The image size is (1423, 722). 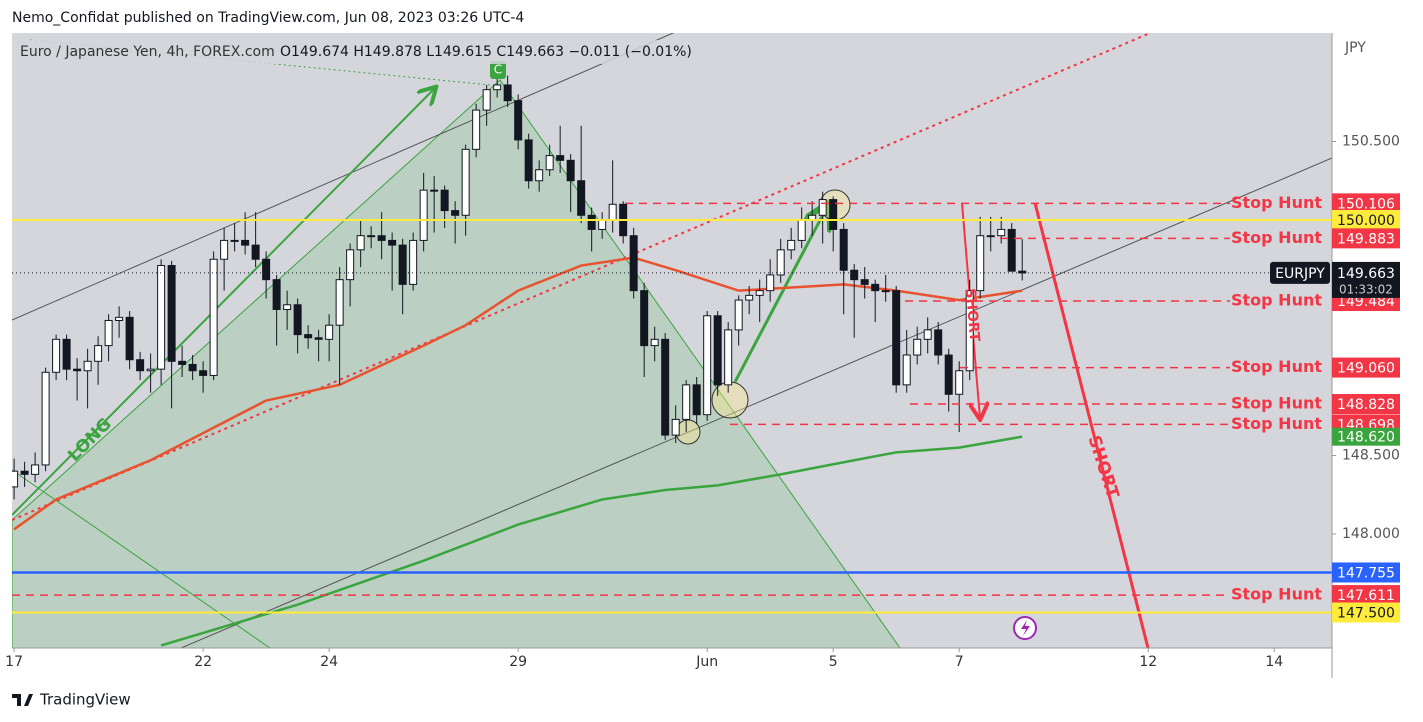 I want to click on price-box-label: 147.500, so click(x=1366, y=614).